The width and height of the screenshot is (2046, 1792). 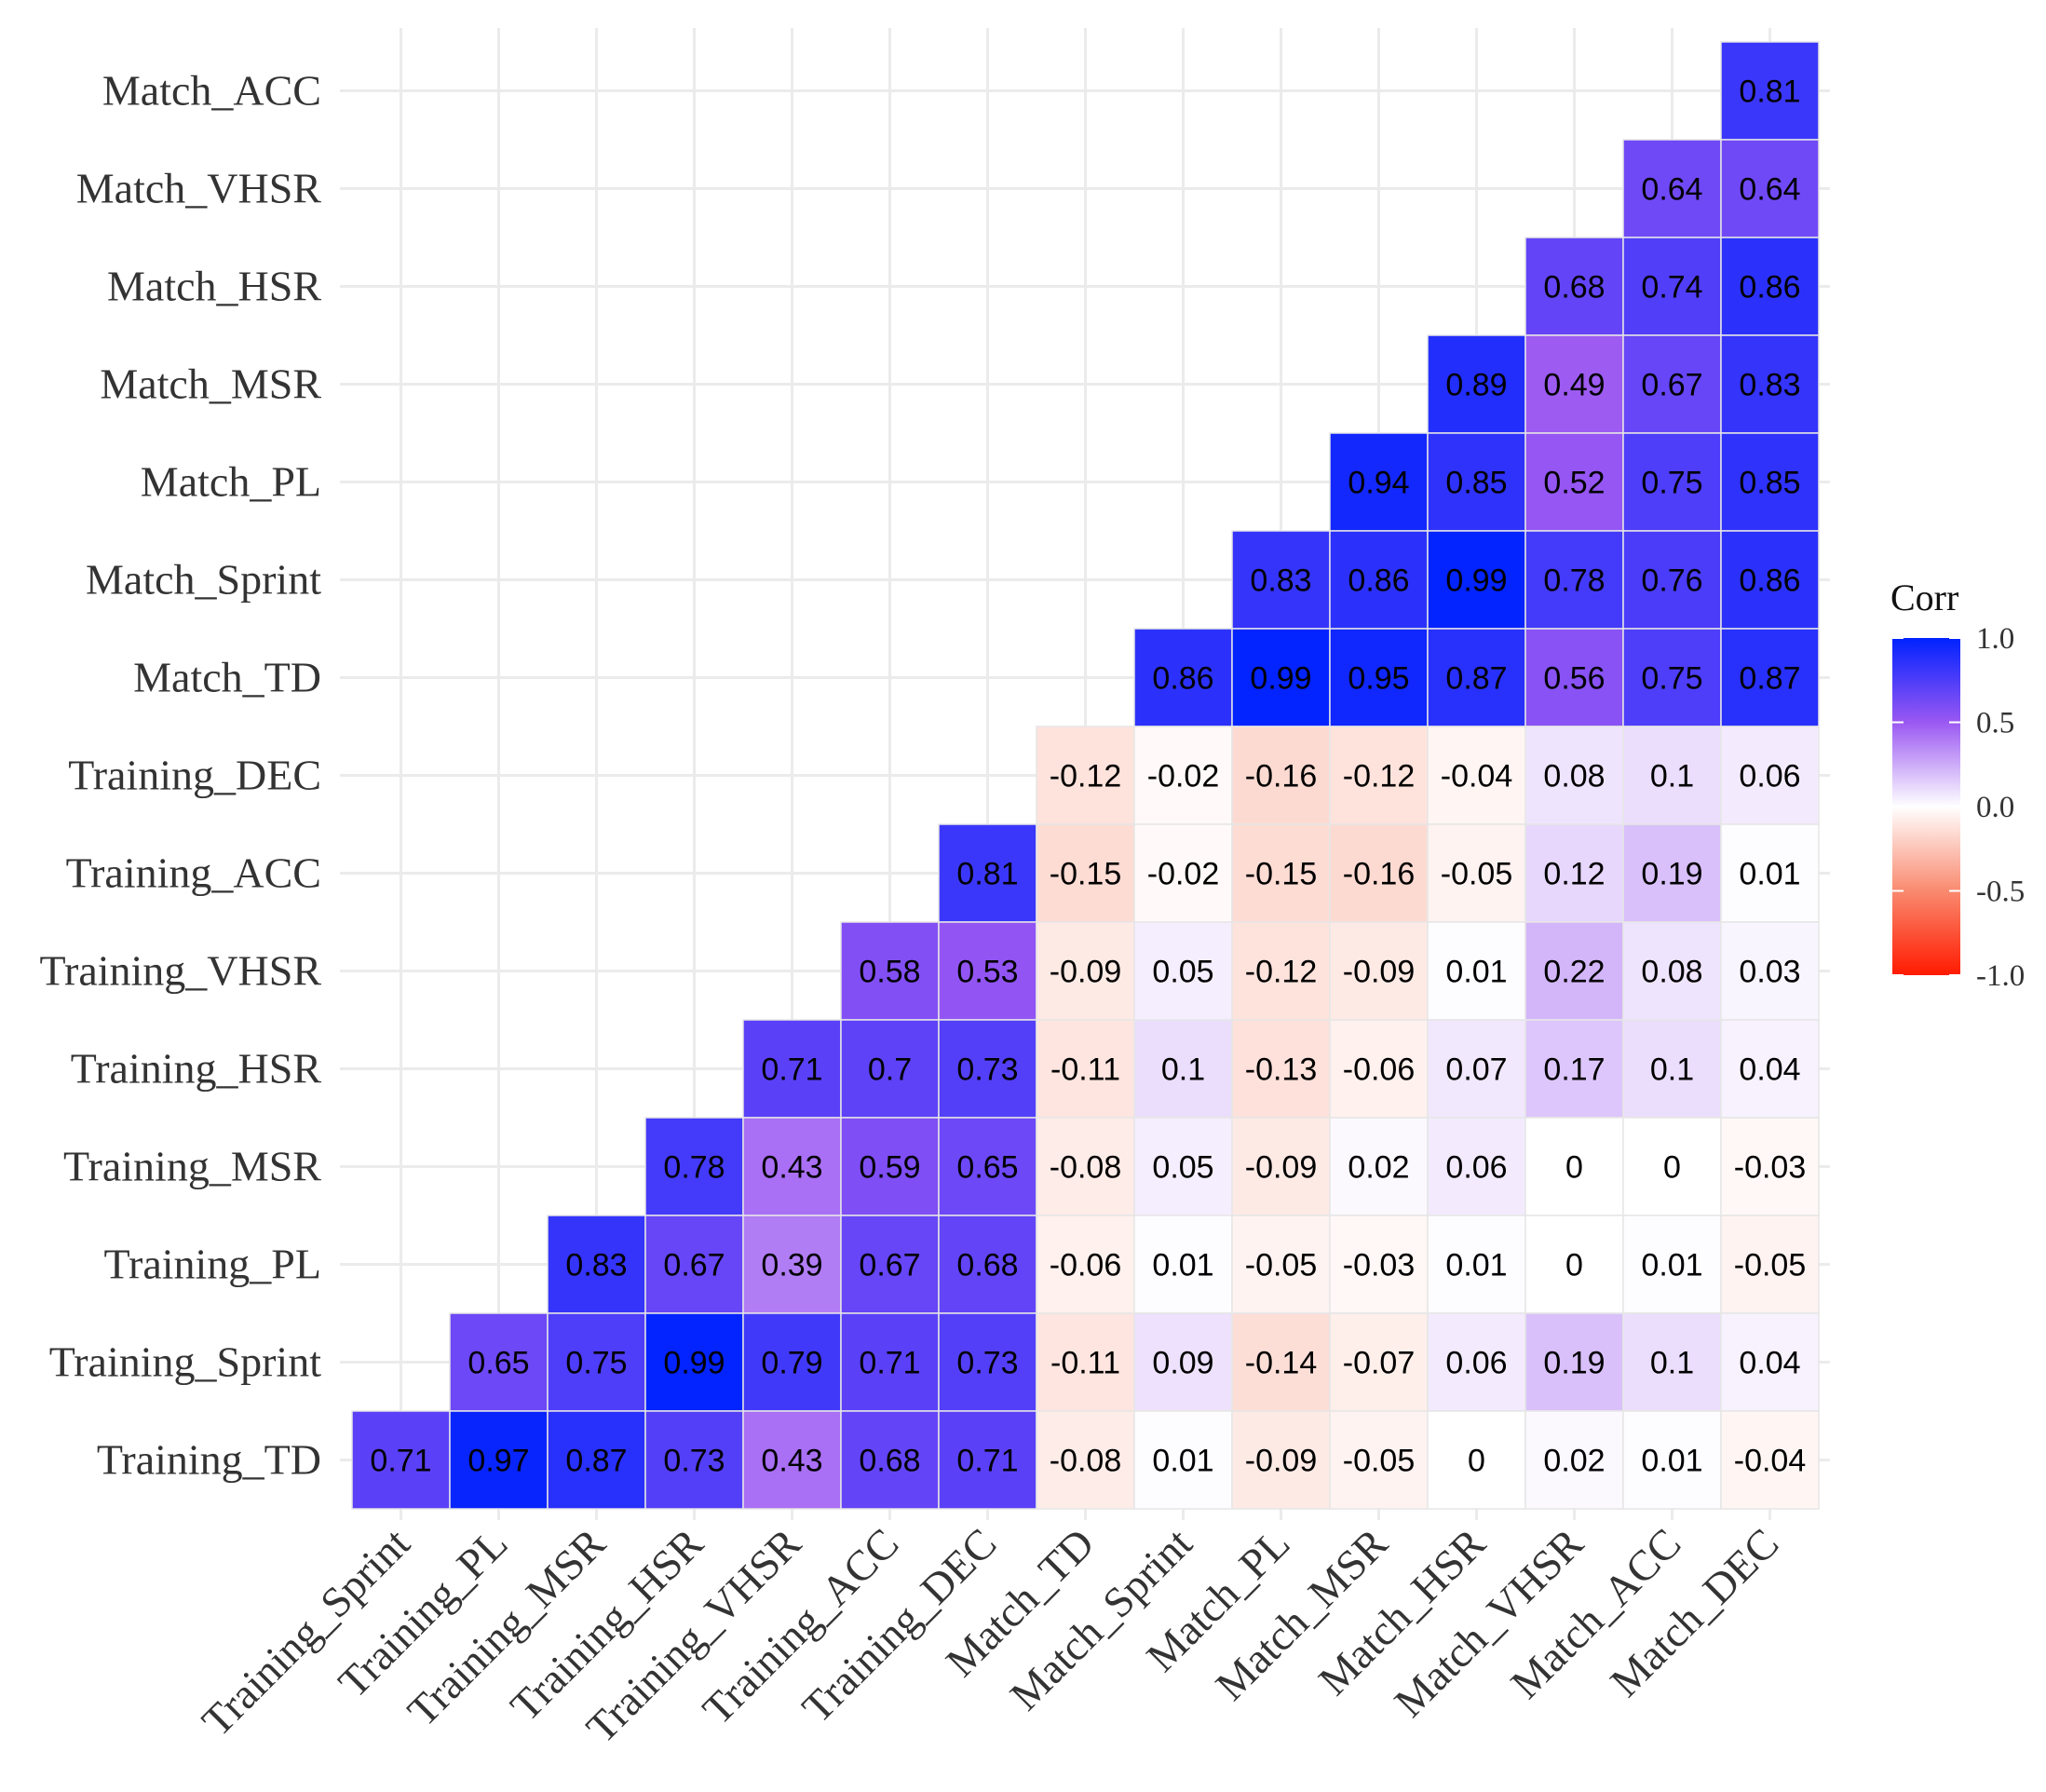 I want to click on cell-value-label: 0.87, so click(x=596, y=1461).